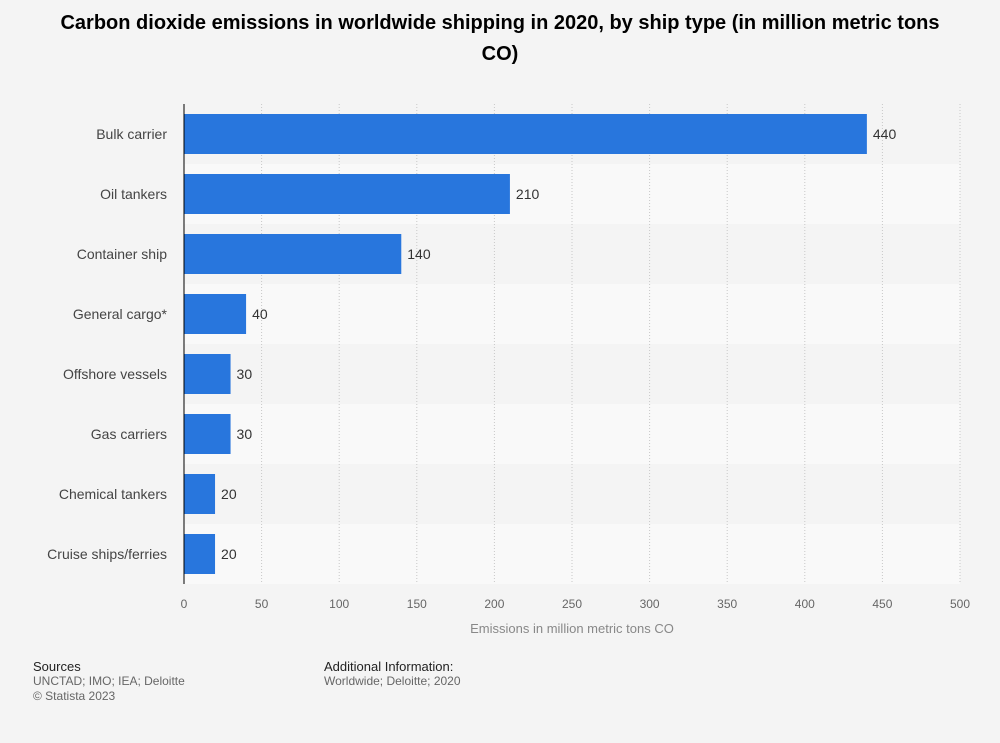 Image resolution: width=1000 pixels, height=743 pixels. What do you see at coordinates (131, 134) in the screenshot?
I see `category-label: Bulk carrier` at bounding box center [131, 134].